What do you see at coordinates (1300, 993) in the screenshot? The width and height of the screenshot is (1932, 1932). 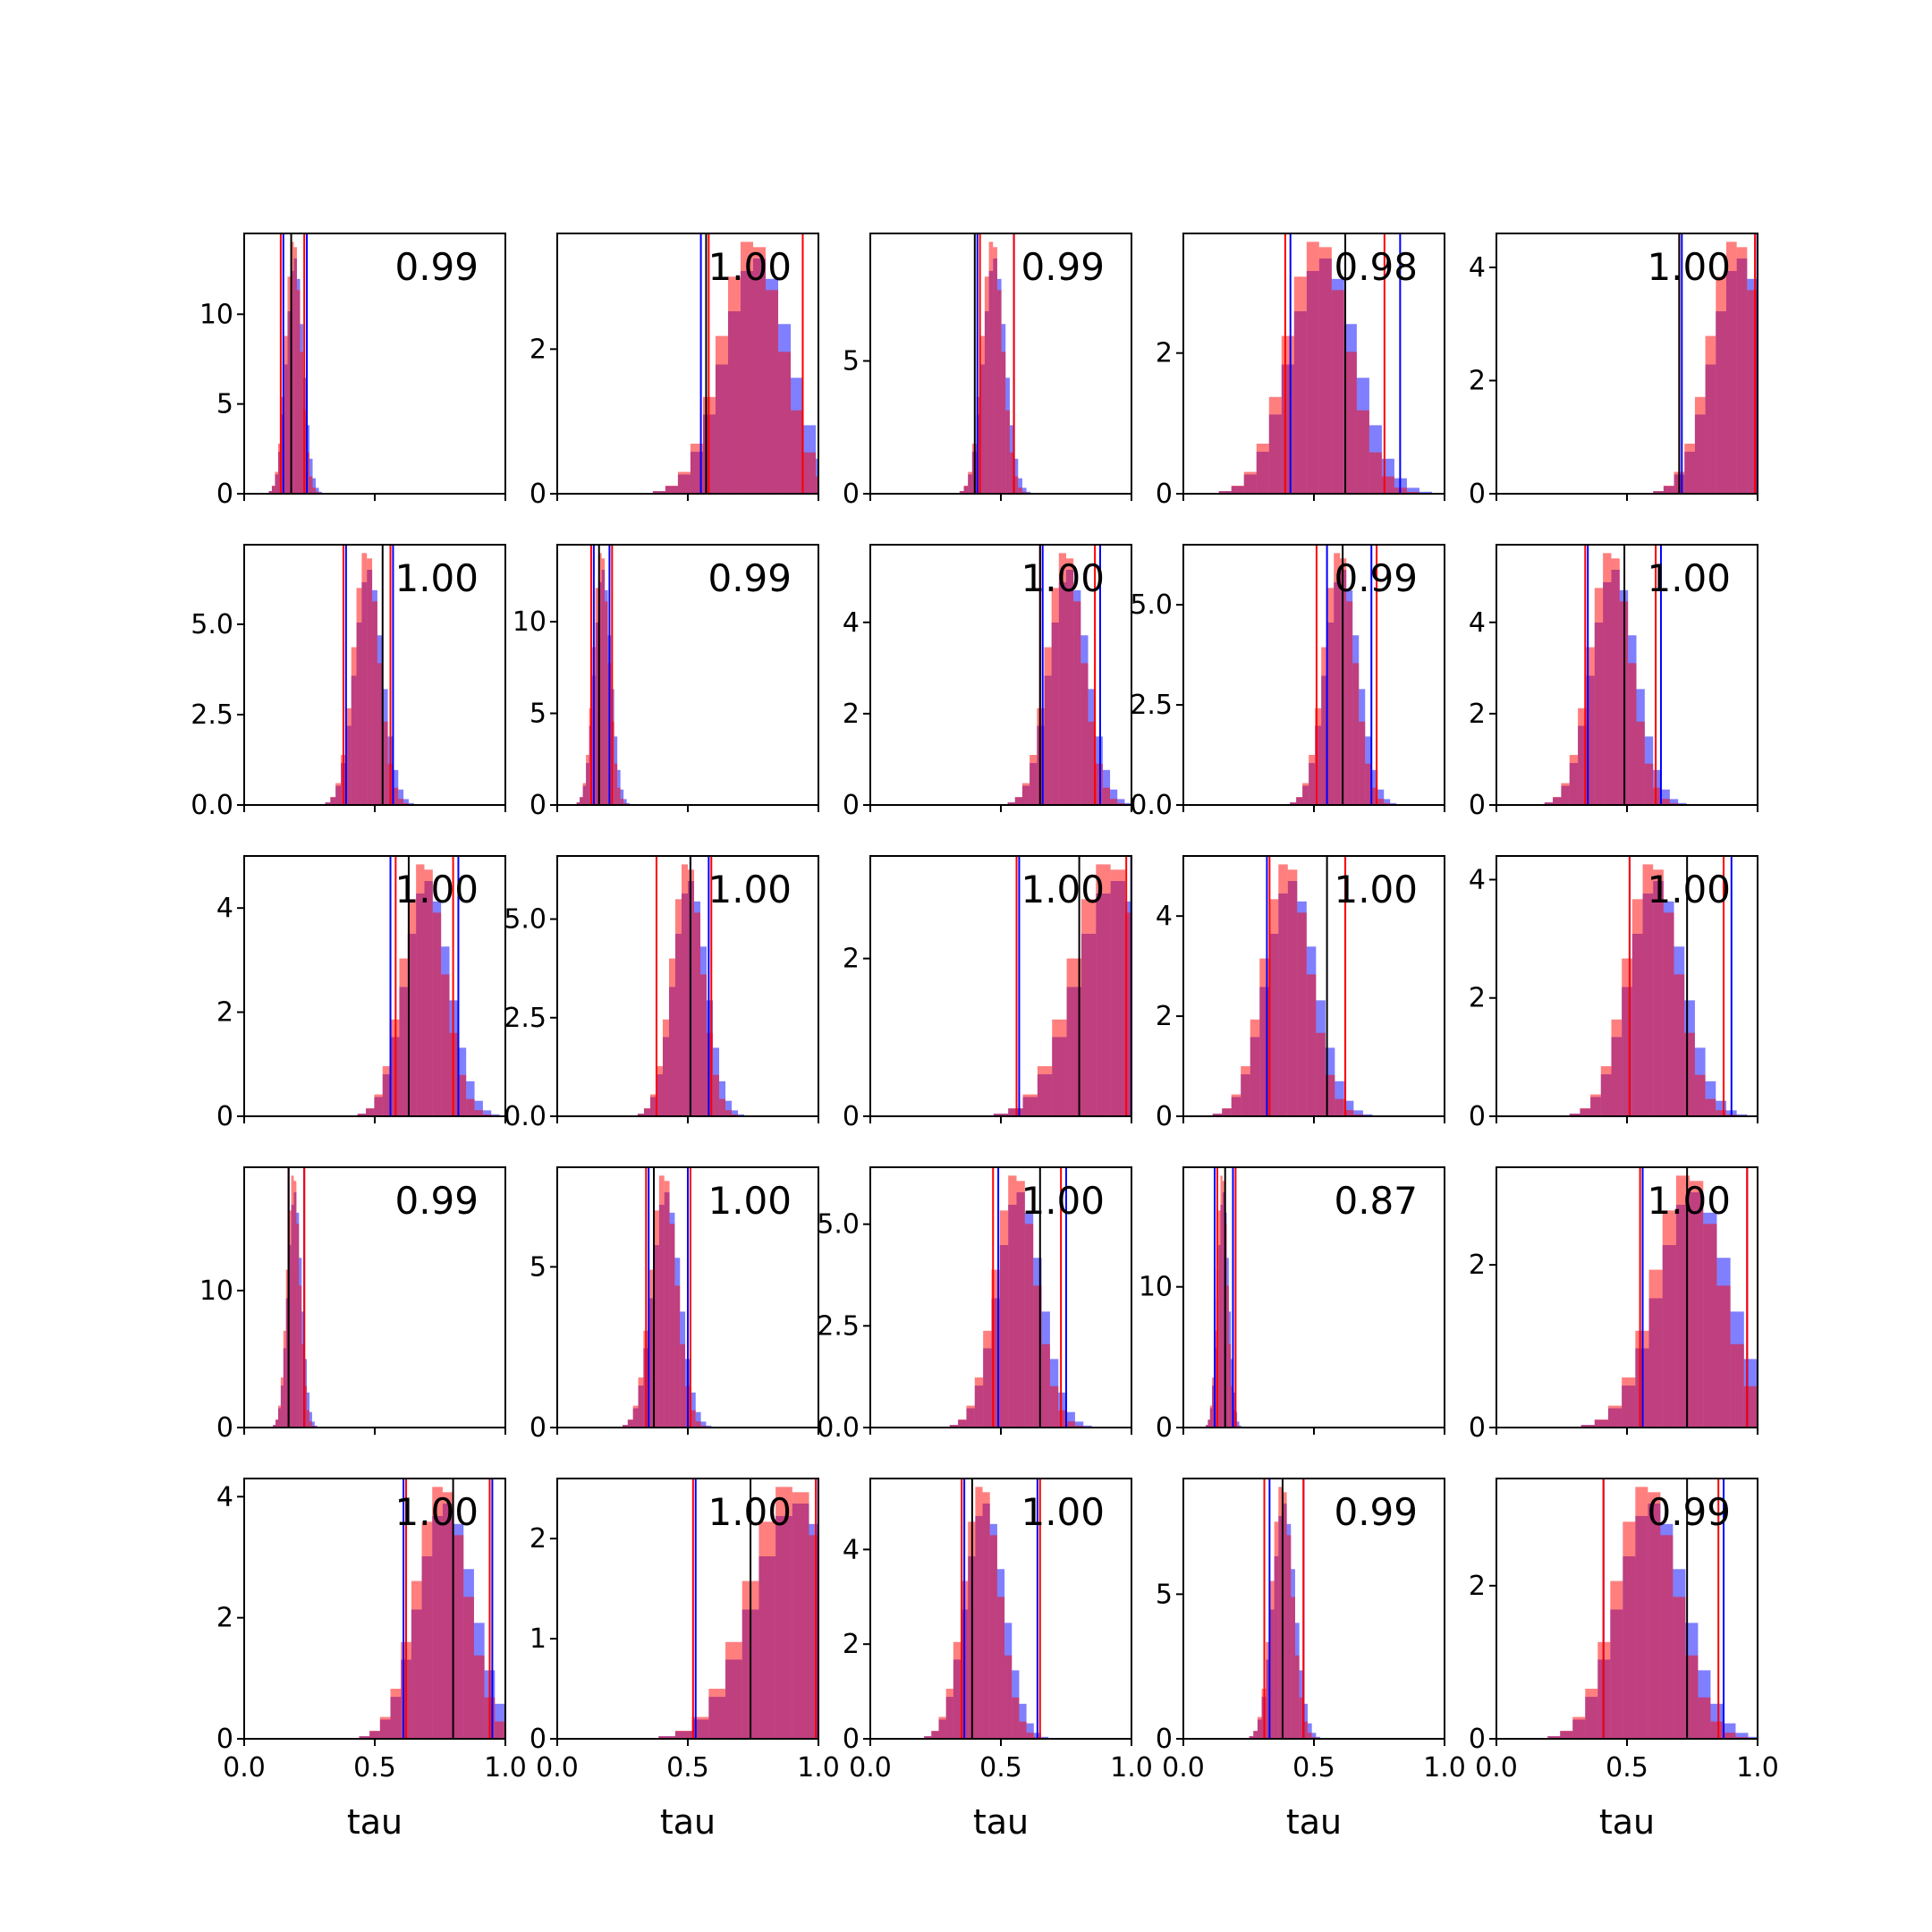 I see `panel-r2-c3: 0 2 4 1.00` at bounding box center [1300, 993].